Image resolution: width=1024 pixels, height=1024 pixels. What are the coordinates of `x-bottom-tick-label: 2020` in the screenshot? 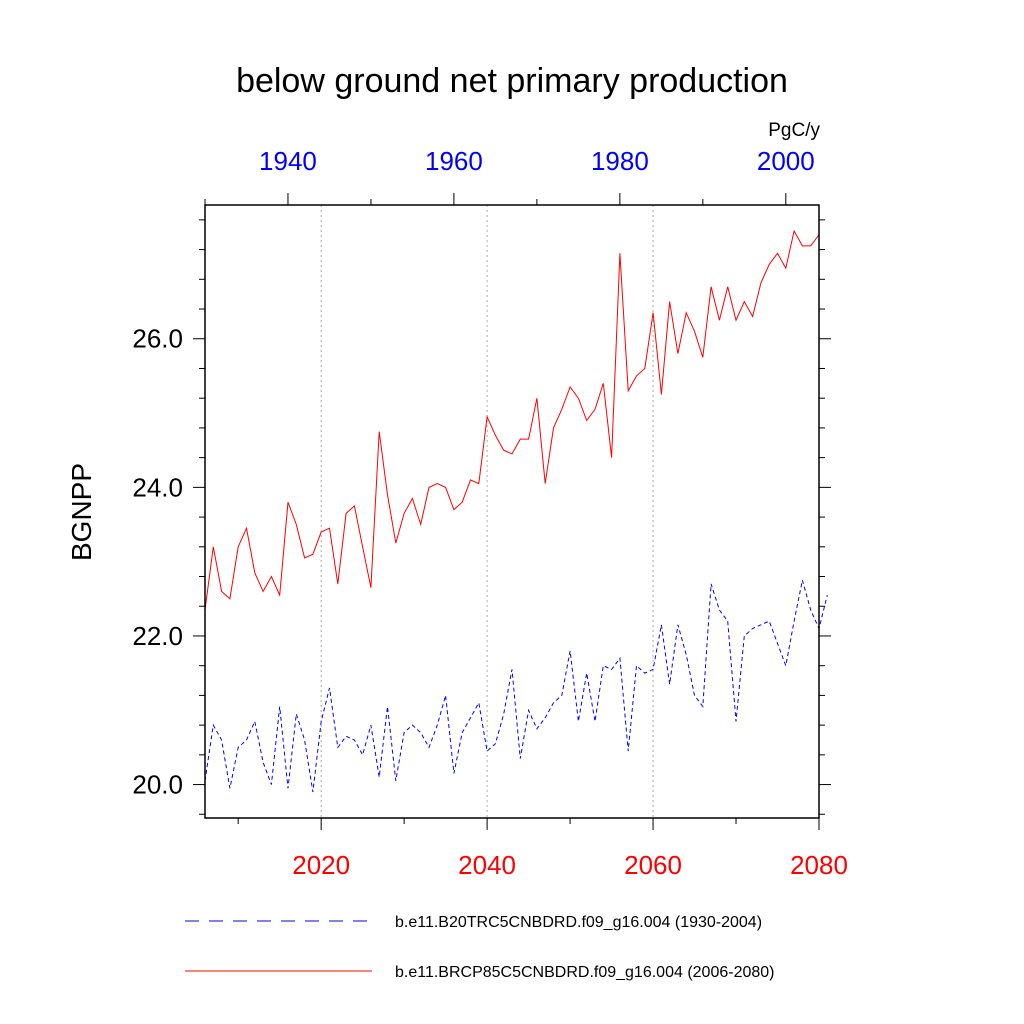 It's located at (321, 865).